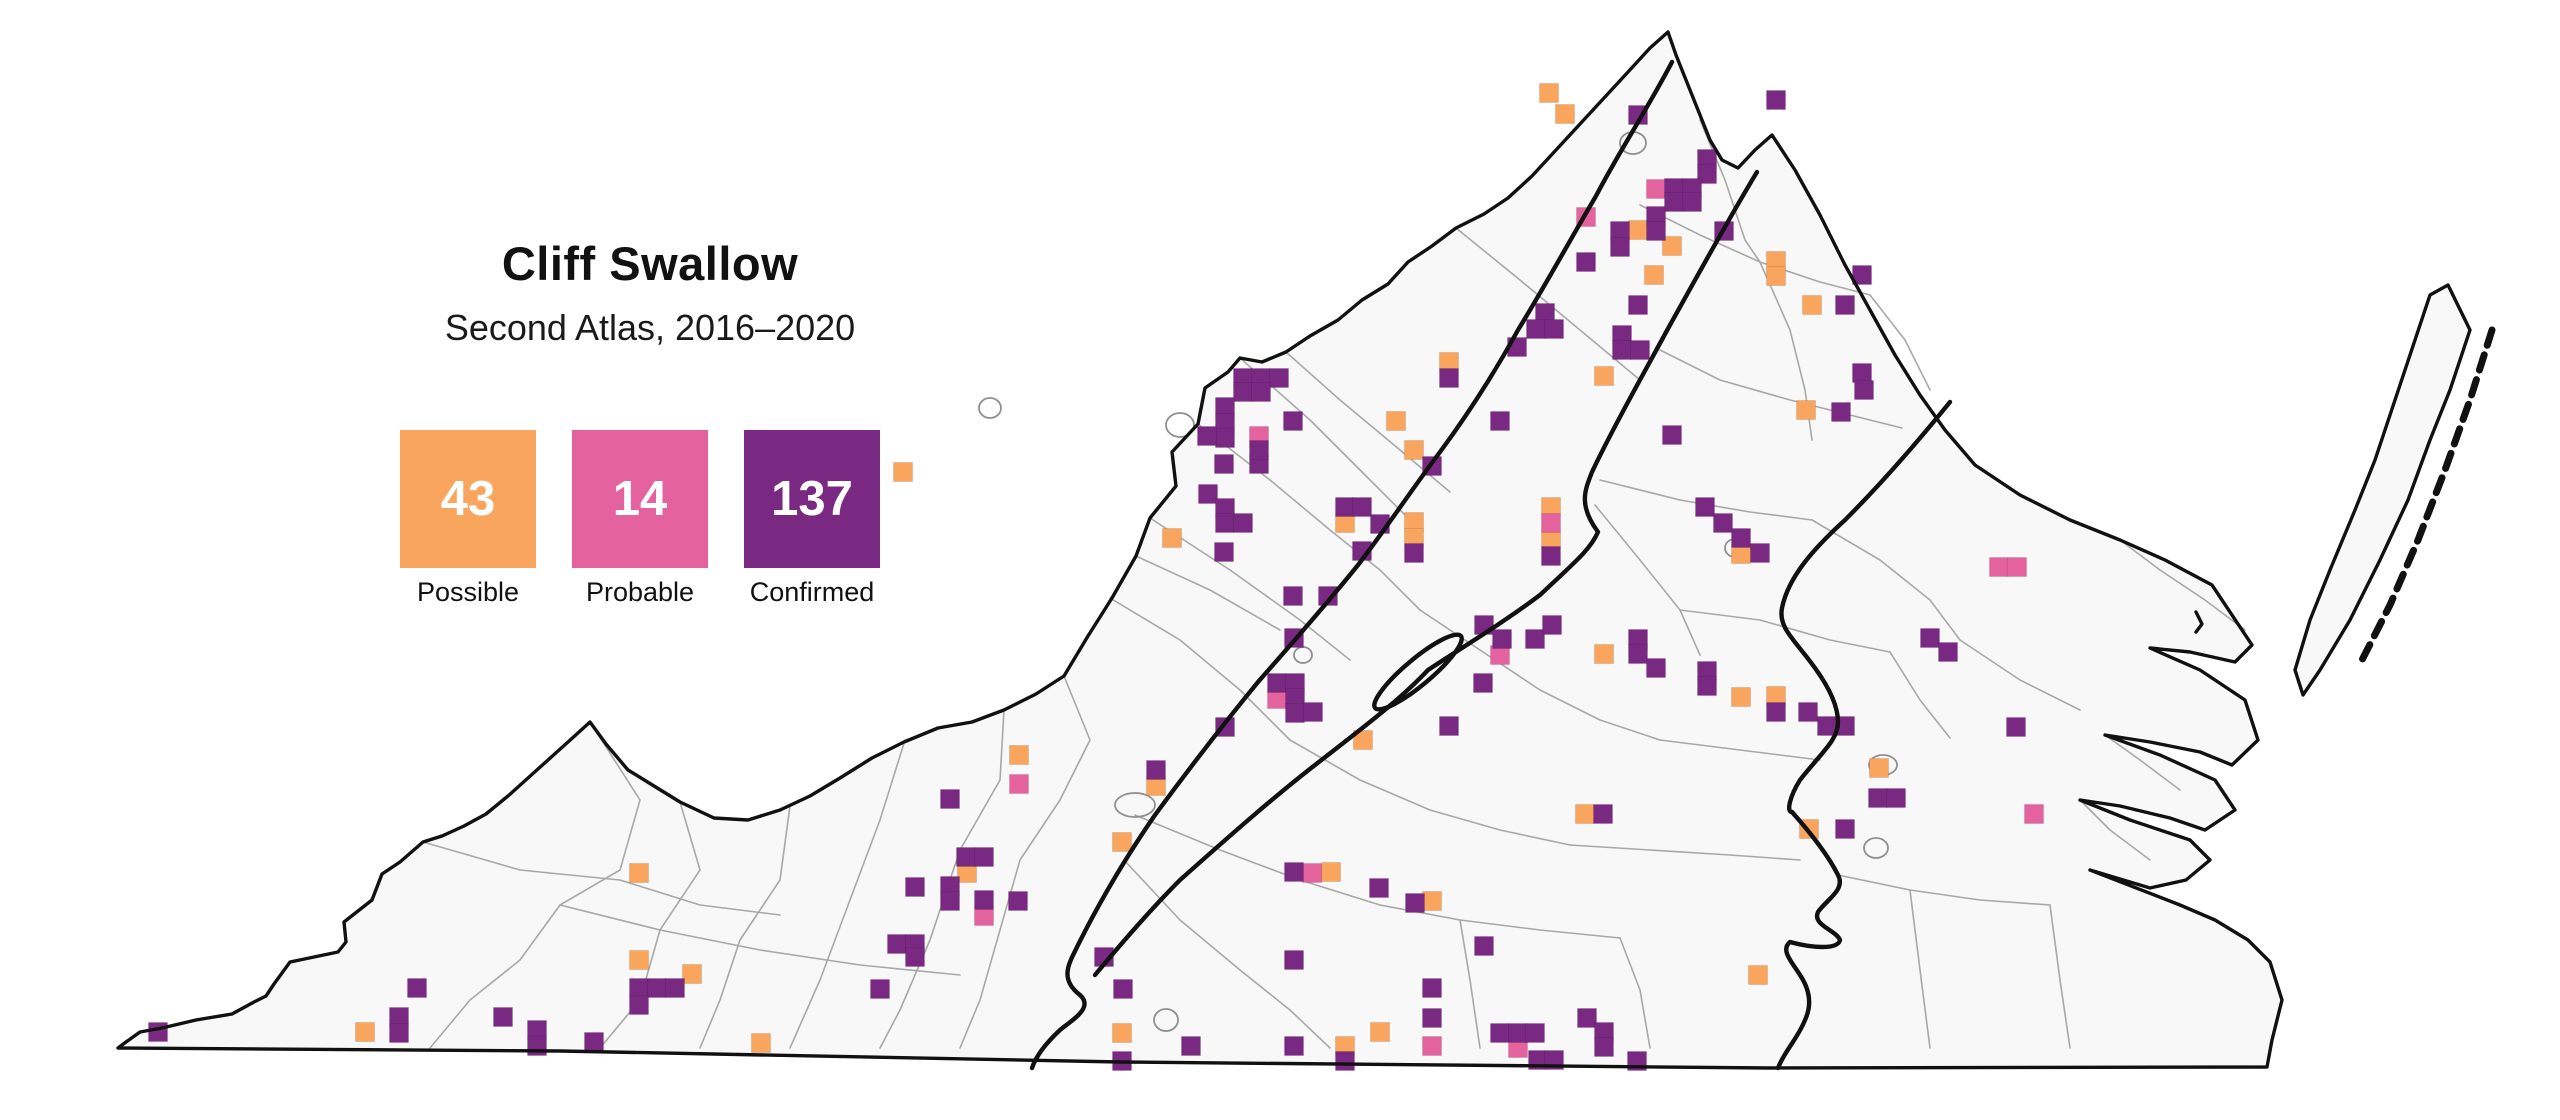 The image size is (2560, 1120). I want to click on legend: 43 Possible 14 Probable 137 Confirmed, so click(640, 519).